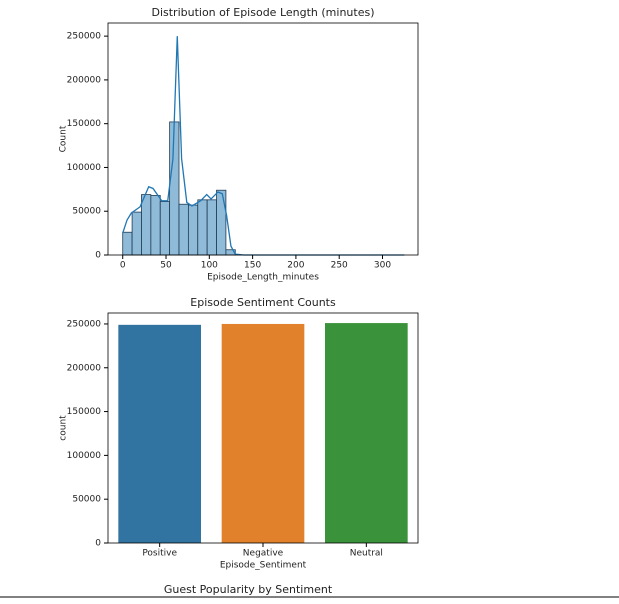 The image size is (619, 604). Describe the element at coordinates (295, 266) in the screenshot. I see `x-tick-label: 200` at that location.